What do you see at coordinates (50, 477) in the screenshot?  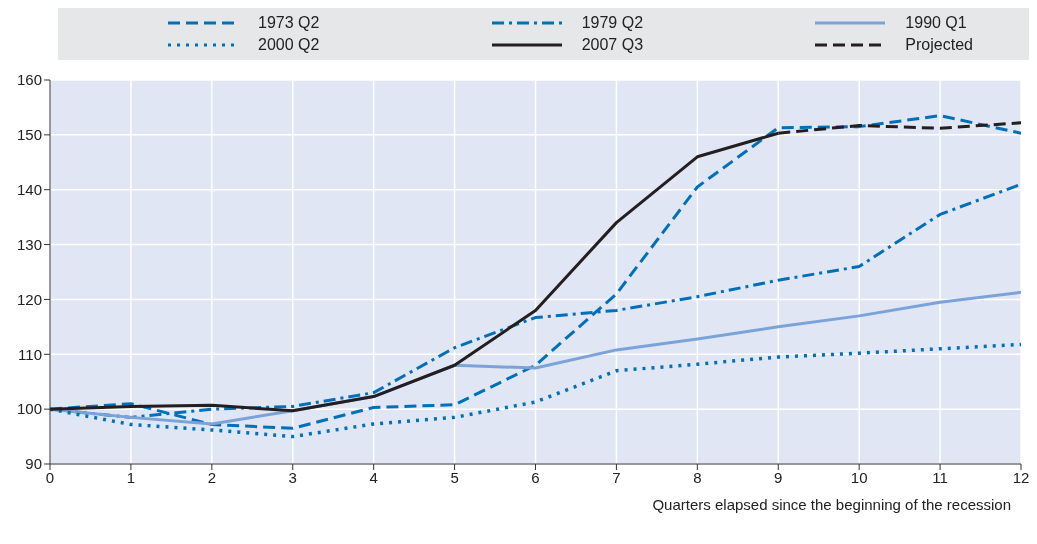 I see `x-tick-label: 0` at bounding box center [50, 477].